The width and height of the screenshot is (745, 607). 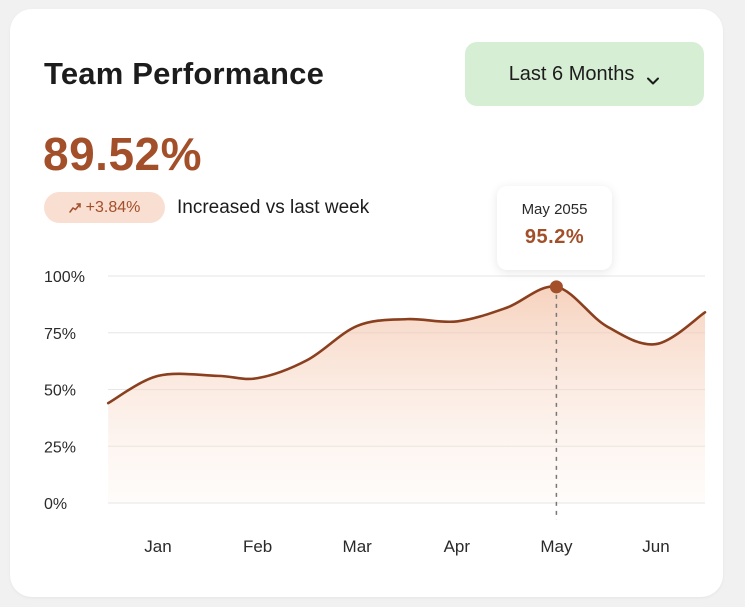 What do you see at coordinates (123, 154) in the screenshot?
I see `summary-value: 89.52%` at bounding box center [123, 154].